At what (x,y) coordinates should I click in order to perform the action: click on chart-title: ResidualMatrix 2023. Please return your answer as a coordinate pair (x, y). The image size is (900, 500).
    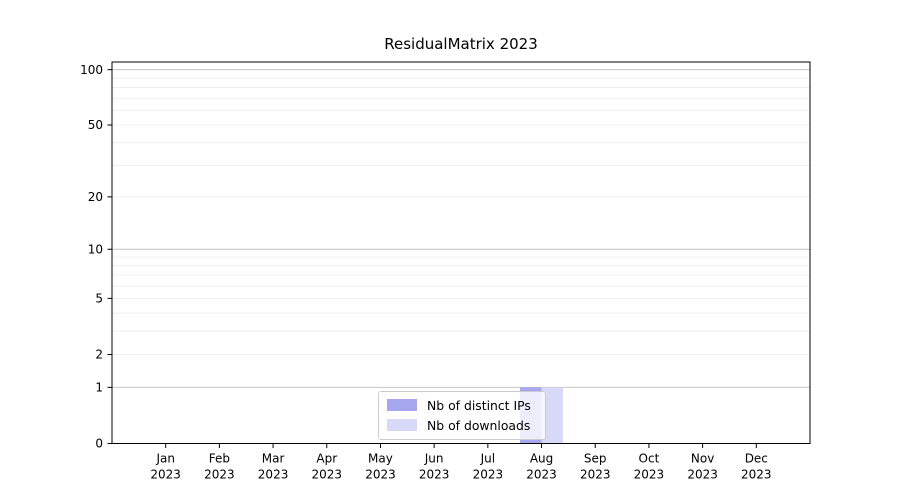
    Looking at the image, I should click on (461, 44).